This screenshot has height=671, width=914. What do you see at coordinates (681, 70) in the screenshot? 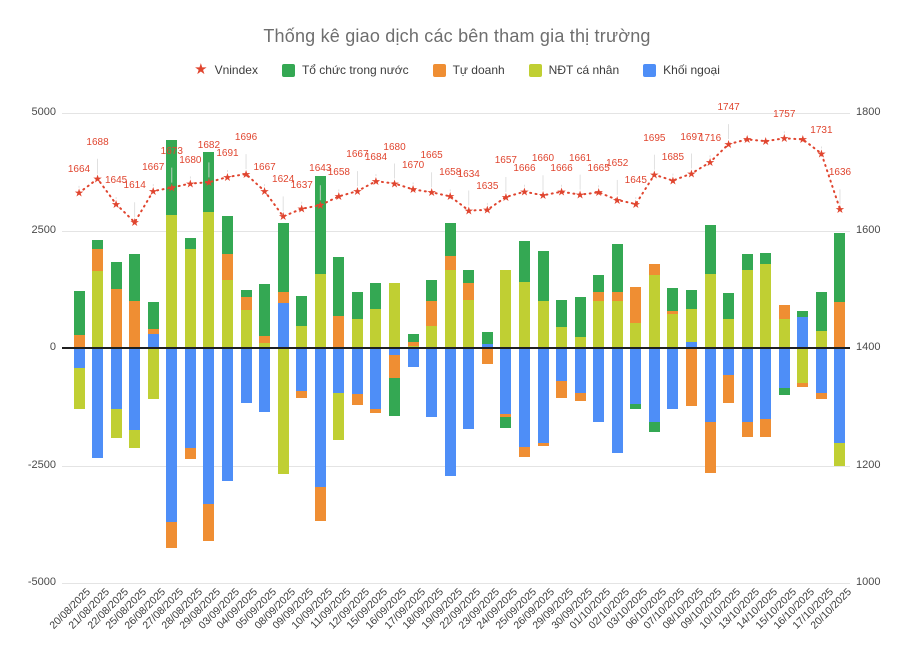
I see `legend-item-khoi-ngoai: Khối ngoại` at bounding box center [681, 70].